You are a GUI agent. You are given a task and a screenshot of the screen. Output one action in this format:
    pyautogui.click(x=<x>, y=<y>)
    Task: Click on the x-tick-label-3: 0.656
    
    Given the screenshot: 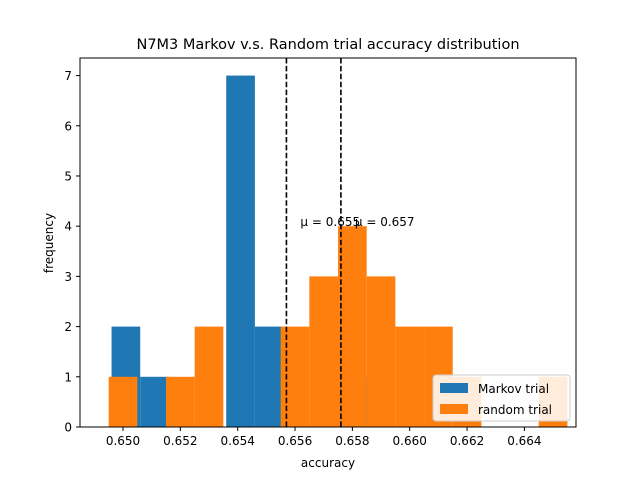 What is the action you would take?
    pyautogui.click(x=295, y=441)
    